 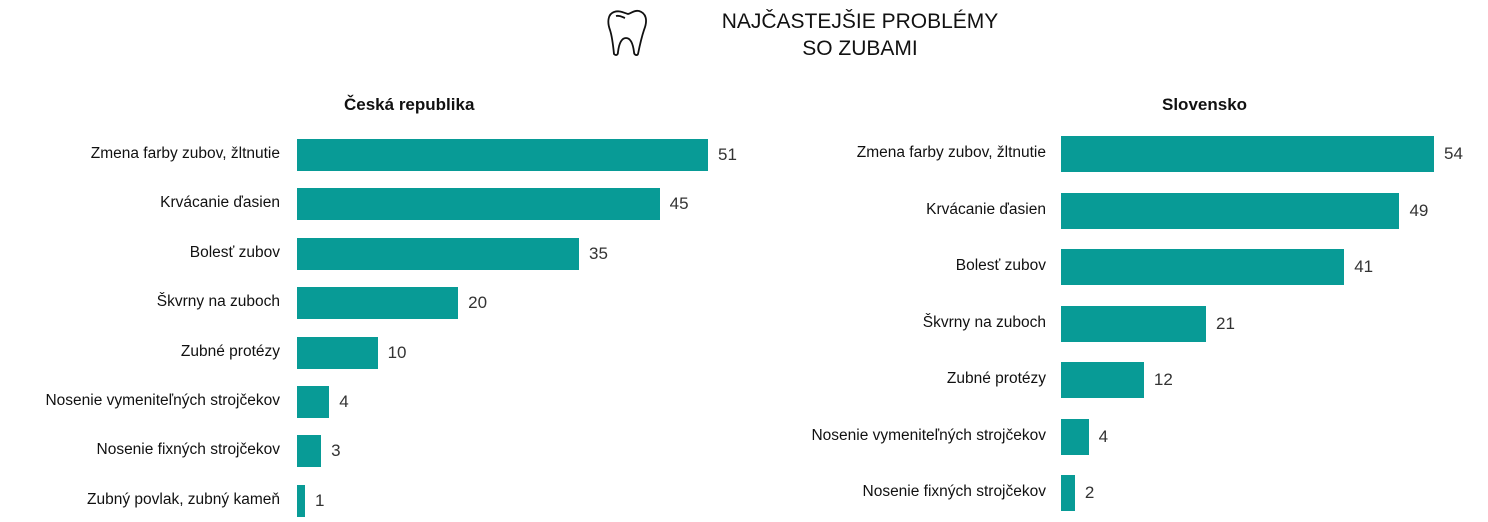 I want to click on value-label: 1, so click(x=320, y=500).